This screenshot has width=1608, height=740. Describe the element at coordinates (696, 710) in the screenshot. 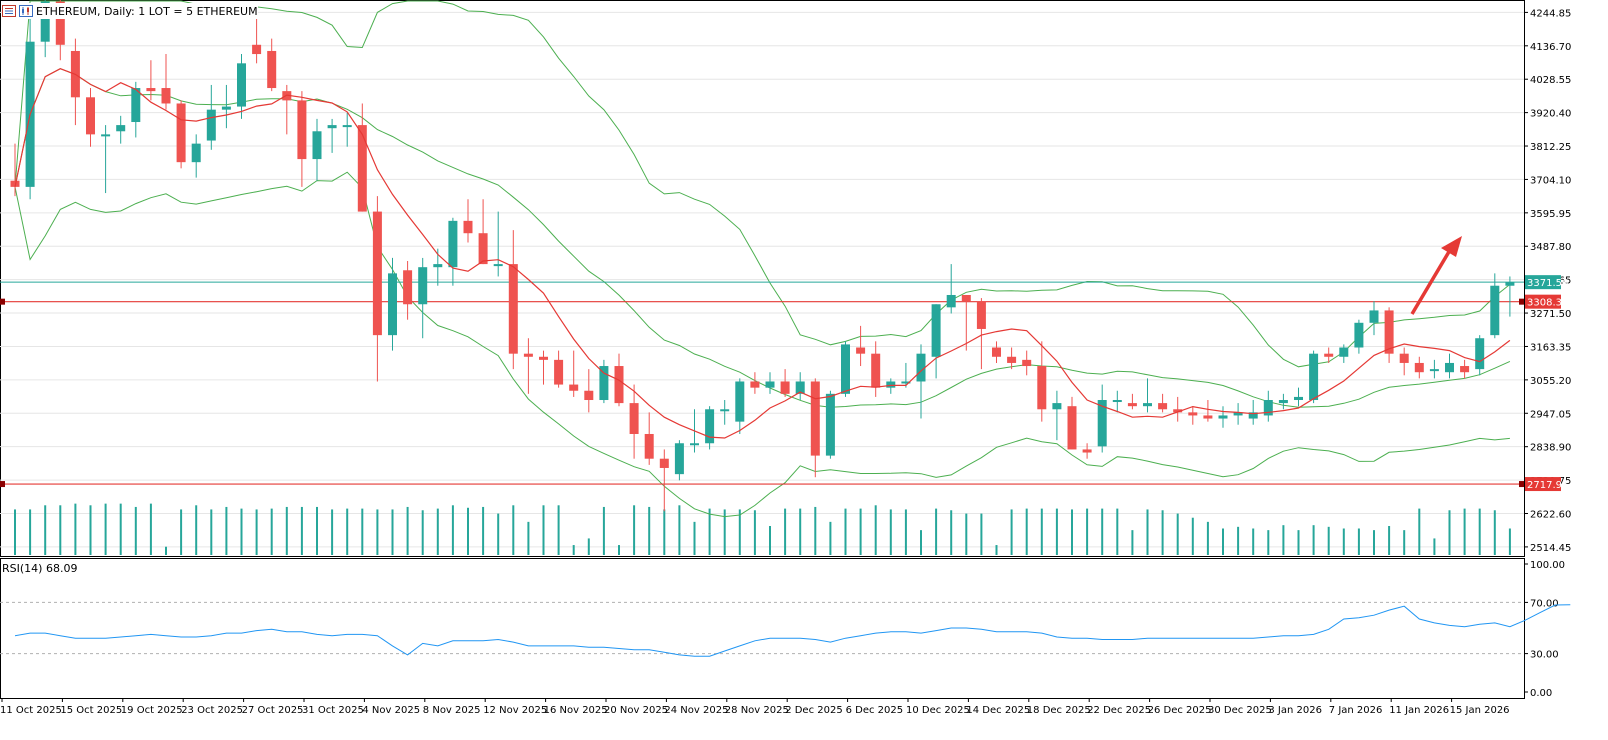

I see `x-tick-label: 24 Nov 2025` at that location.